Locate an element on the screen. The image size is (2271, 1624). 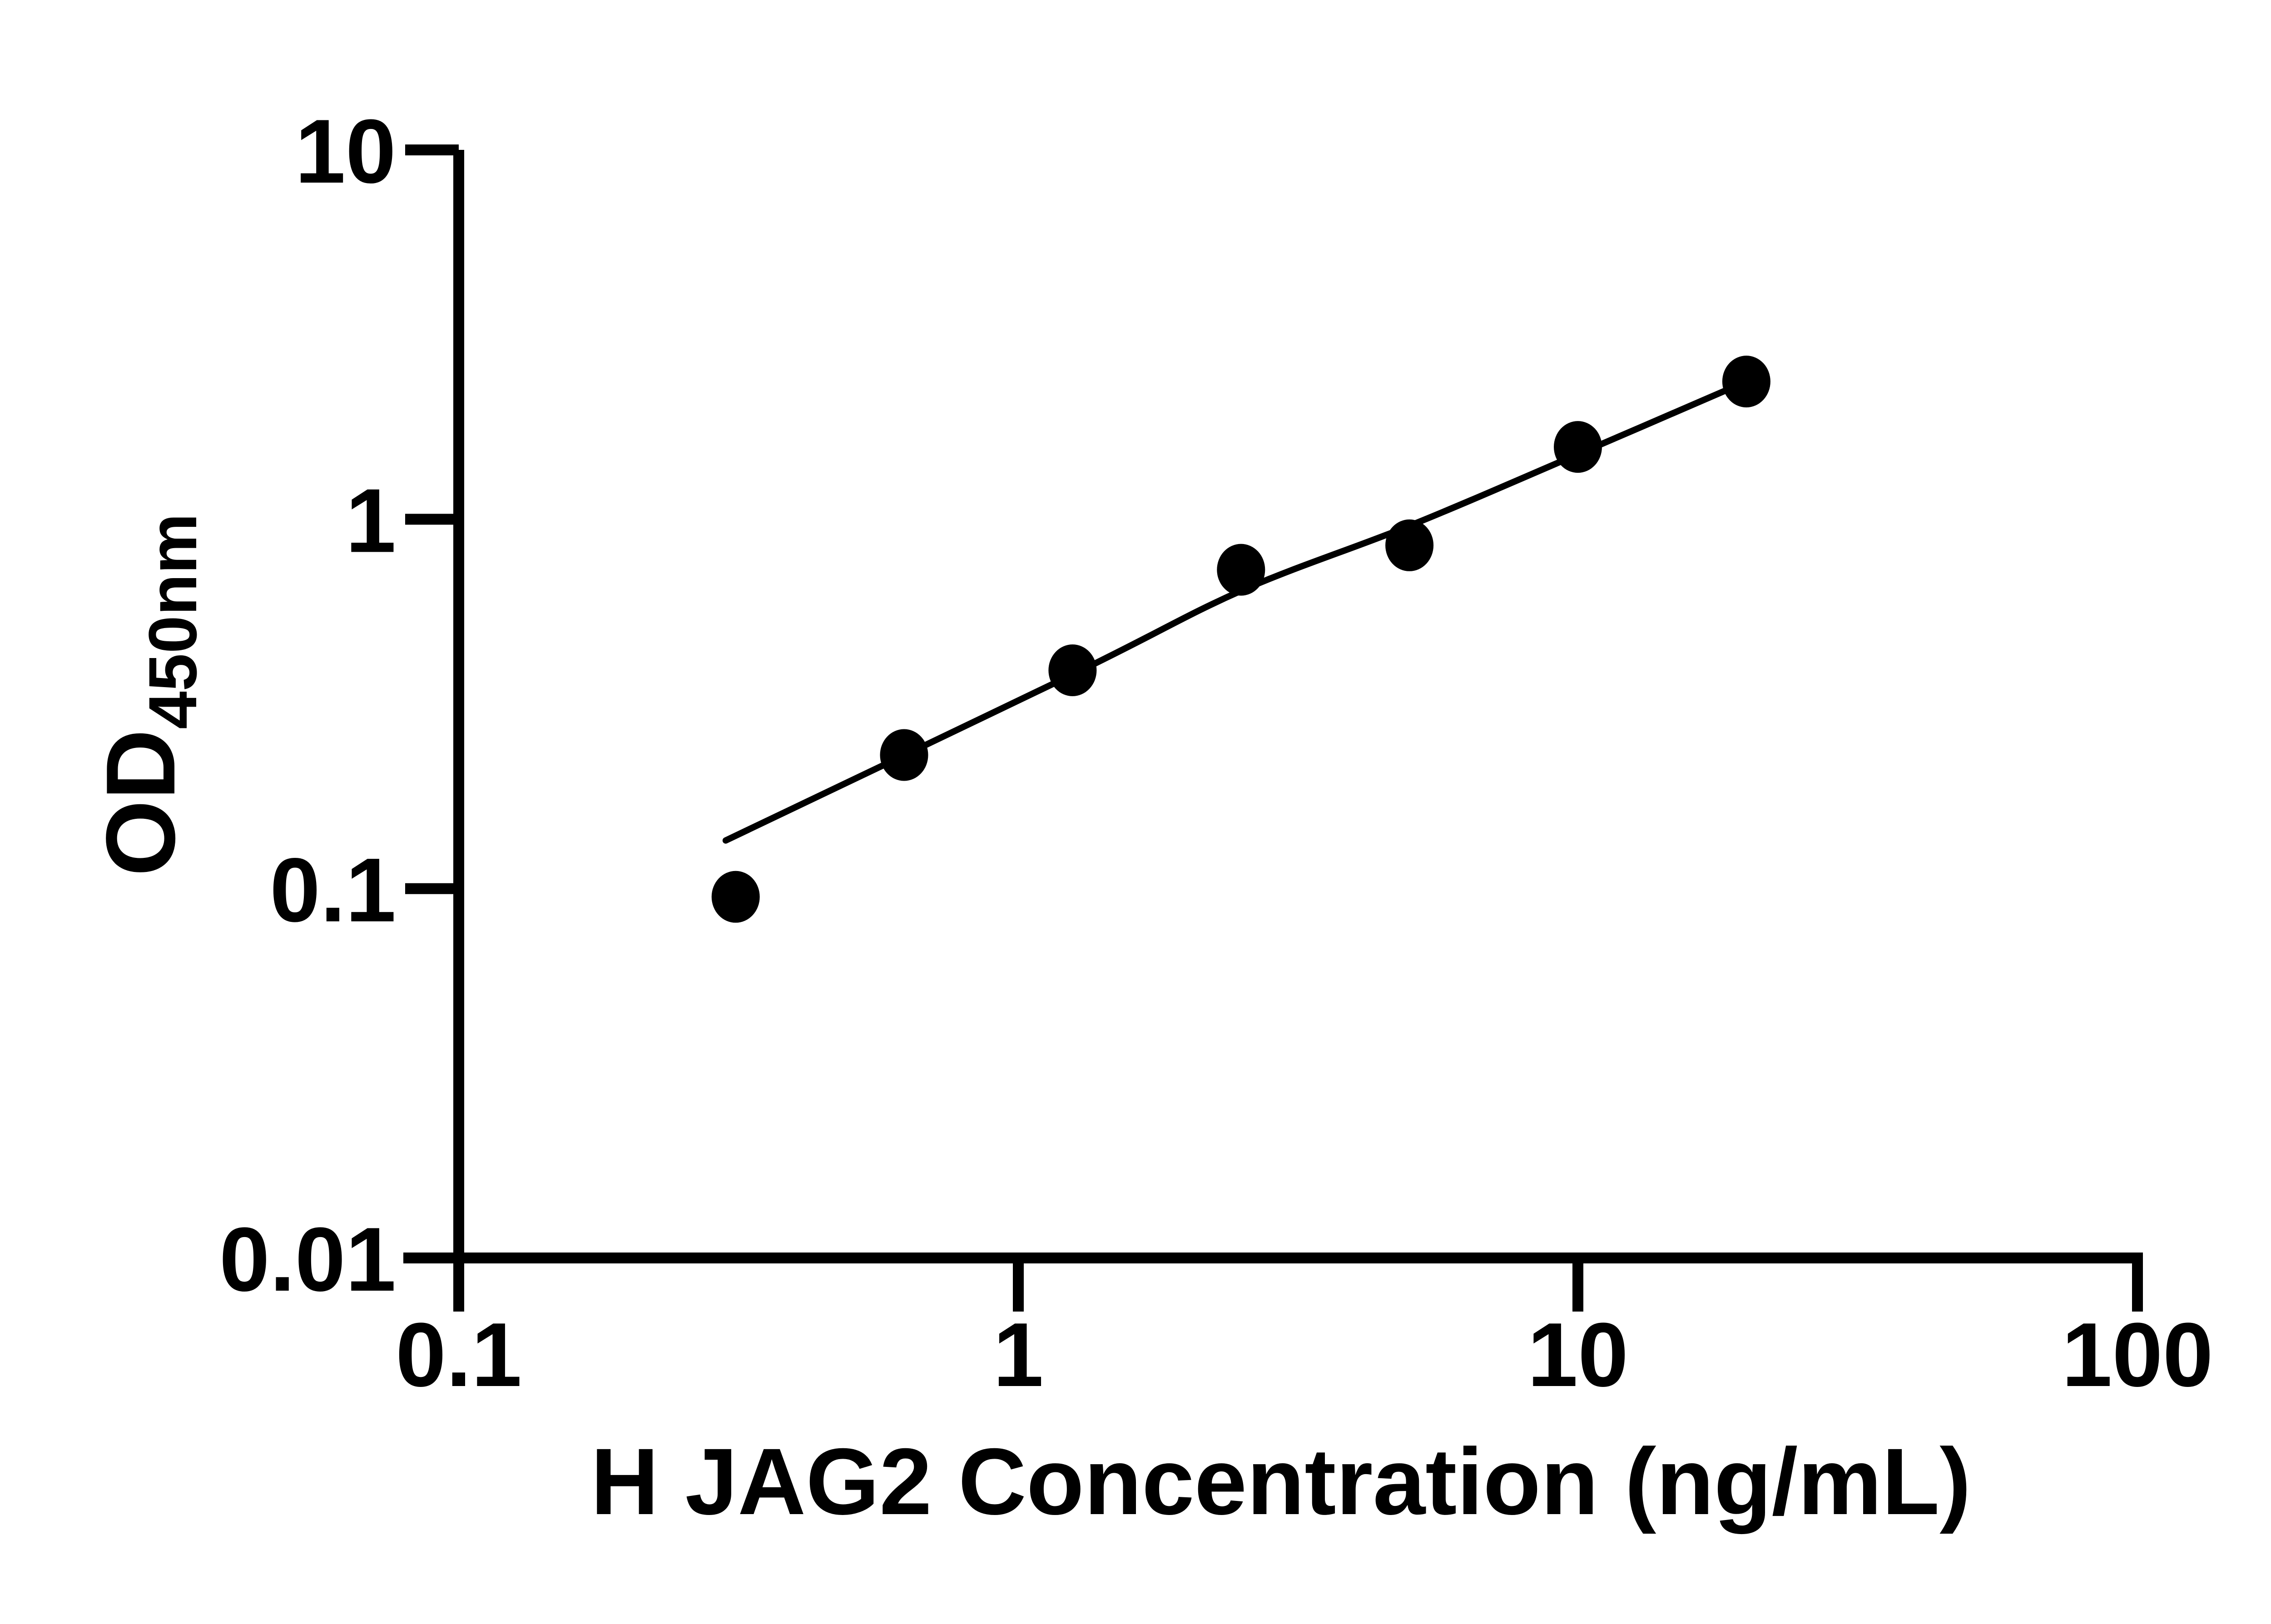
svg-text: OD450nm is located at coordinates (148, 694).